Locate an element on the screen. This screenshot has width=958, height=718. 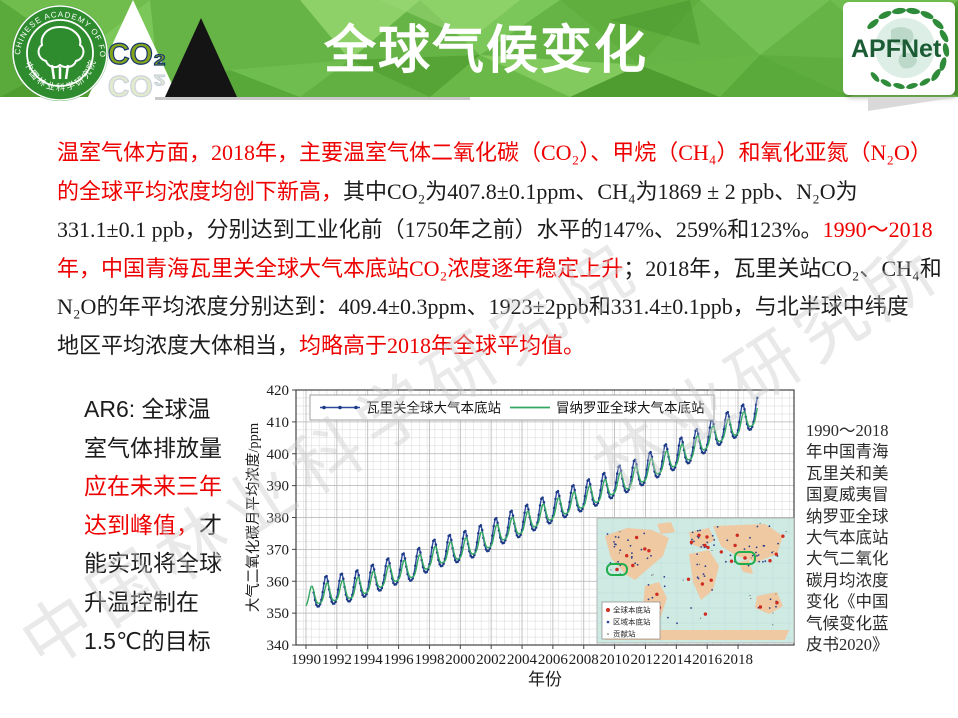
svg-text: 区域本底站 is located at coordinates (632, 622).